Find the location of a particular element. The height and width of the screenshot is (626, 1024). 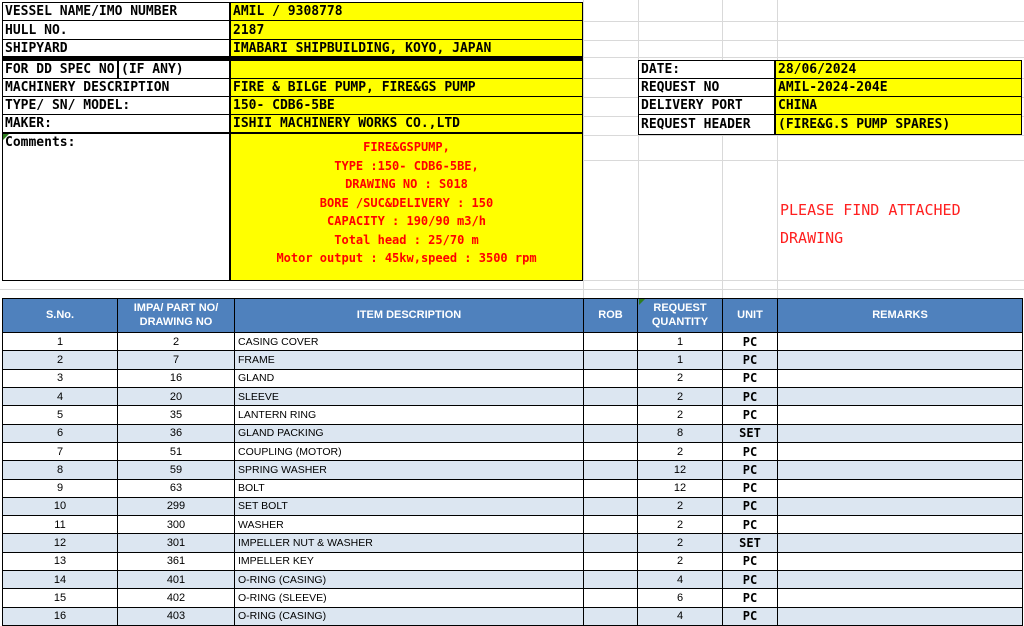

col-header-part-no: IMPA/ PART NO/ DRAWING NO is located at coordinates (176, 316).